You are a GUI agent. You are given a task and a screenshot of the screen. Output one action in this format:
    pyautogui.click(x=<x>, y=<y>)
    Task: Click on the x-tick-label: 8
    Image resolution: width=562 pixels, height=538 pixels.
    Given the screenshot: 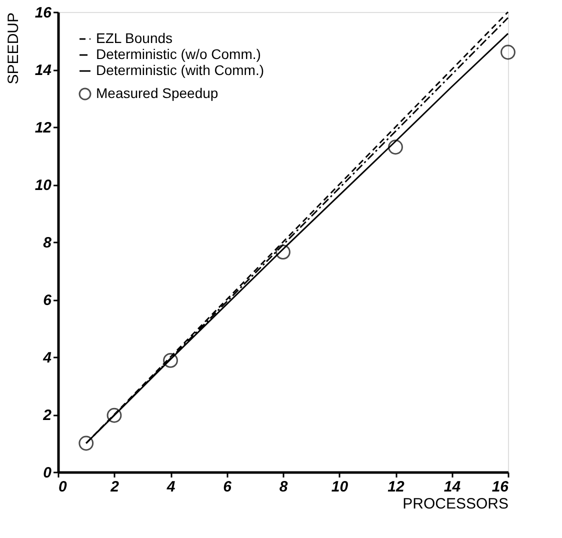 What is the action you would take?
    pyautogui.click(x=283, y=487)
    